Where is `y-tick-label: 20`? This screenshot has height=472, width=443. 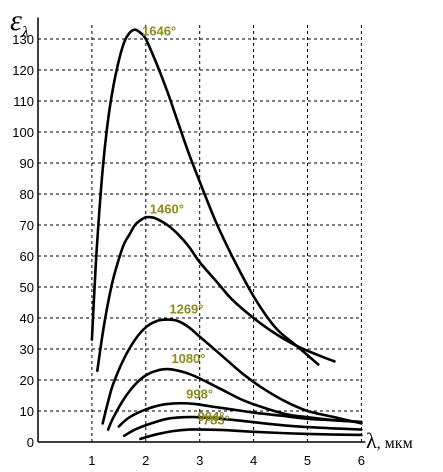
y-tick-label: 20 is located at coordinates (27, 380).